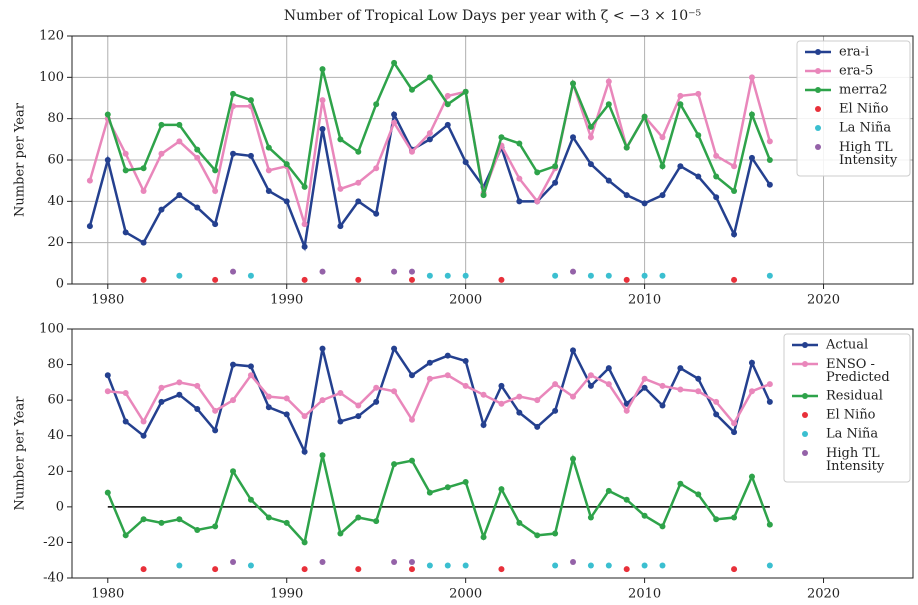  Describe the element at coordinates (823, 300) in the screenshot. I see `x-tick-label: 2020` at that location.